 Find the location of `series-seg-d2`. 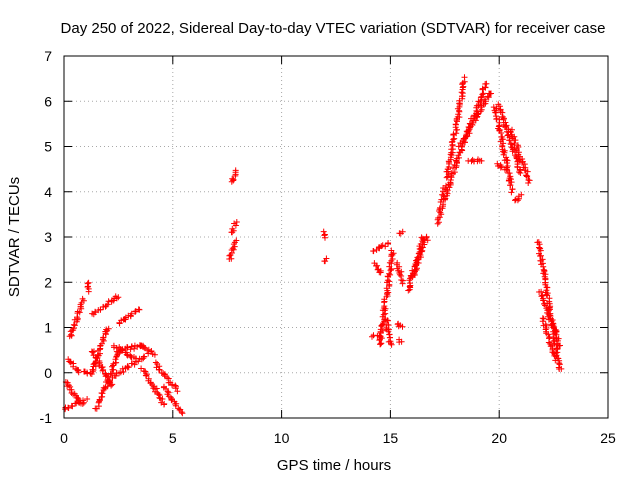

series-seg-d2 is located at coordinates (234, 227).